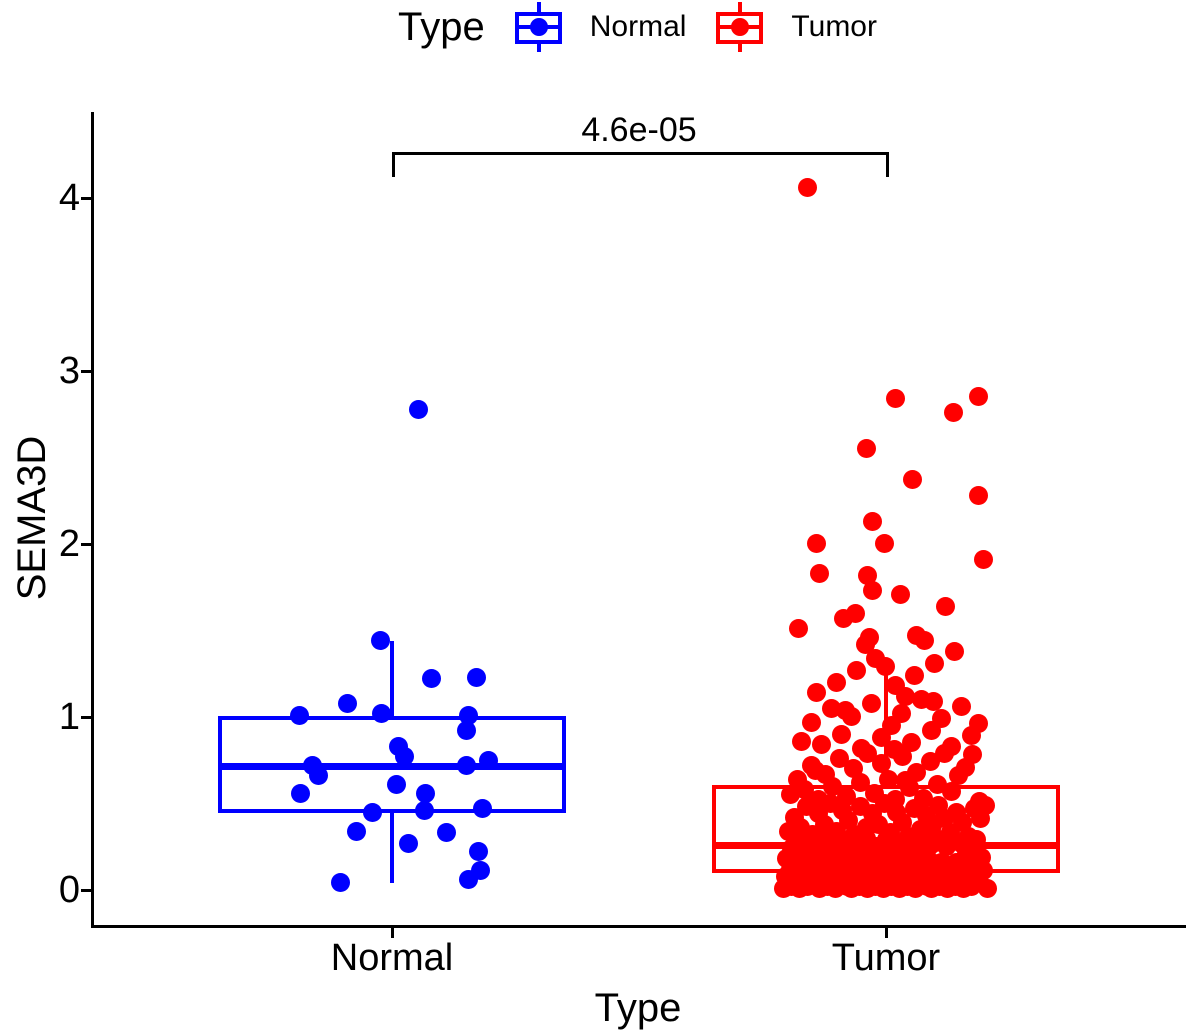  Describe the element at coordinates (32, 518) in the screenshot. I see `y-axis-title: SEMA3D` at that location.